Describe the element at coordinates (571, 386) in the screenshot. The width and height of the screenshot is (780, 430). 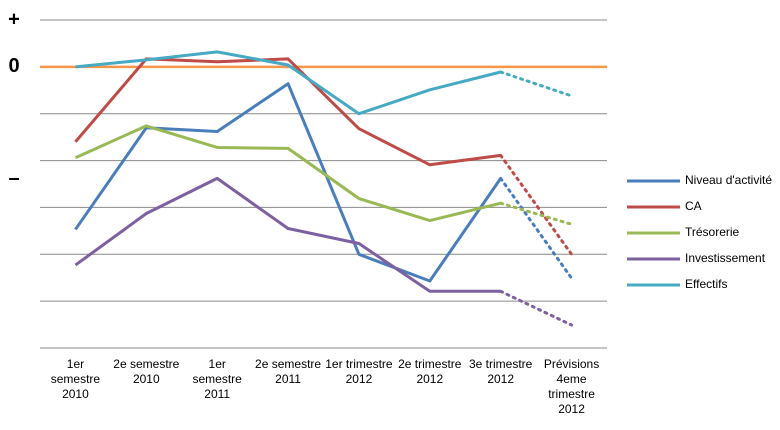
I see `x-tick-label: Prévisions 4eme trimestre 2012` at that location.